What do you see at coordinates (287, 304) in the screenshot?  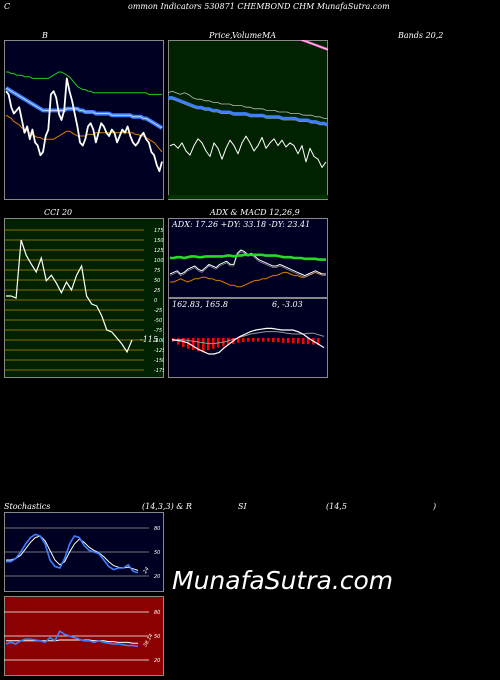 I see `macd-values-text-b: 6, -3.03` at bounding box center [287, 304].